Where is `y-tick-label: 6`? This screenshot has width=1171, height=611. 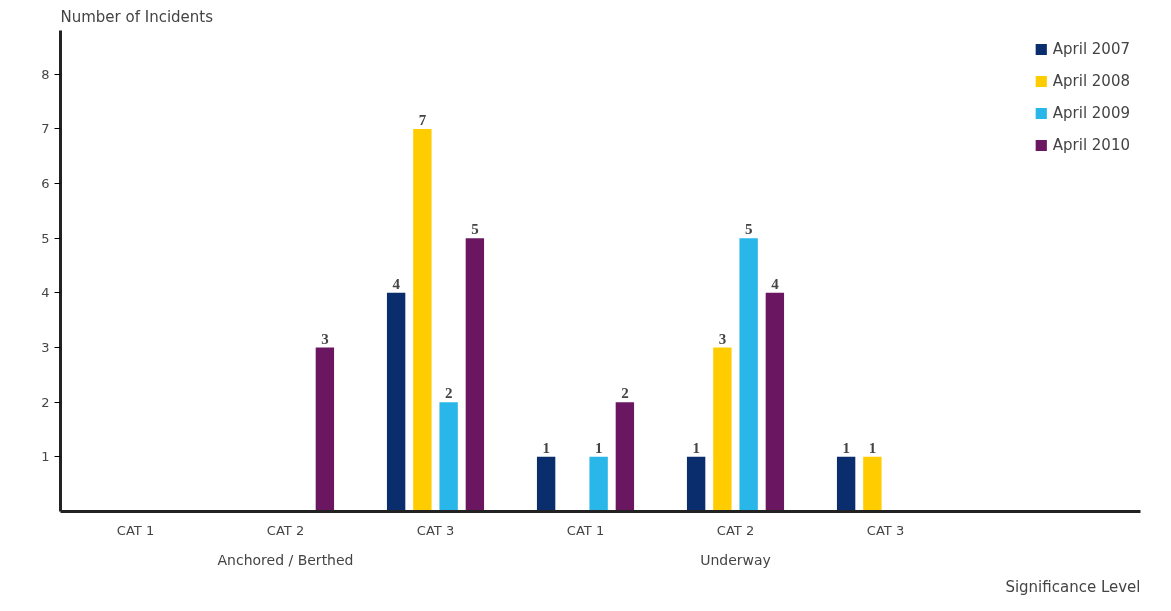 y-tick-label: 6 is located at coordinates (45, 184).